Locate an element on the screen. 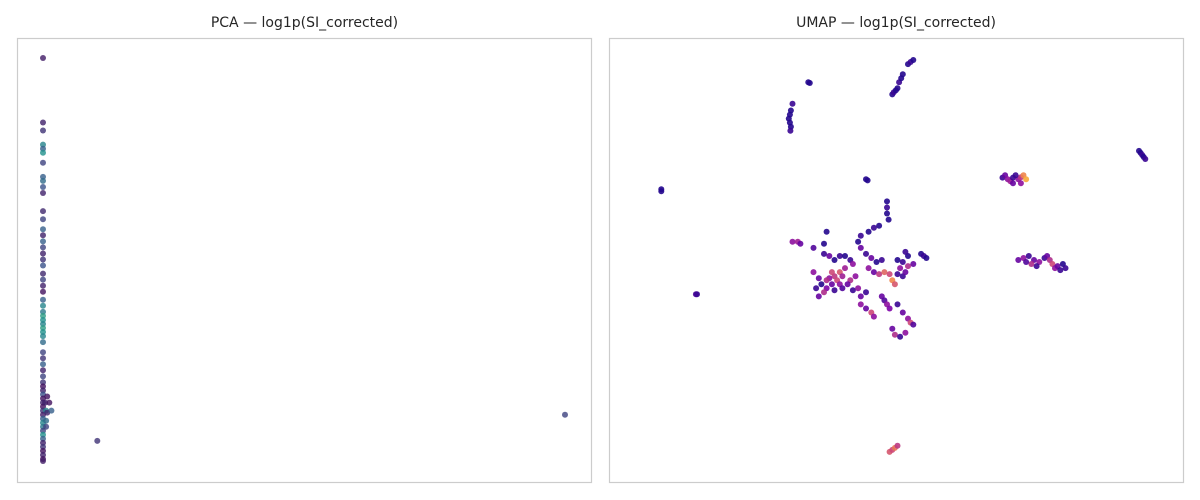 This screenshot has width=1200, height=500. pca-panel-title: PCA — log1p(SI_corrected) is located at coordinates (304, 23).